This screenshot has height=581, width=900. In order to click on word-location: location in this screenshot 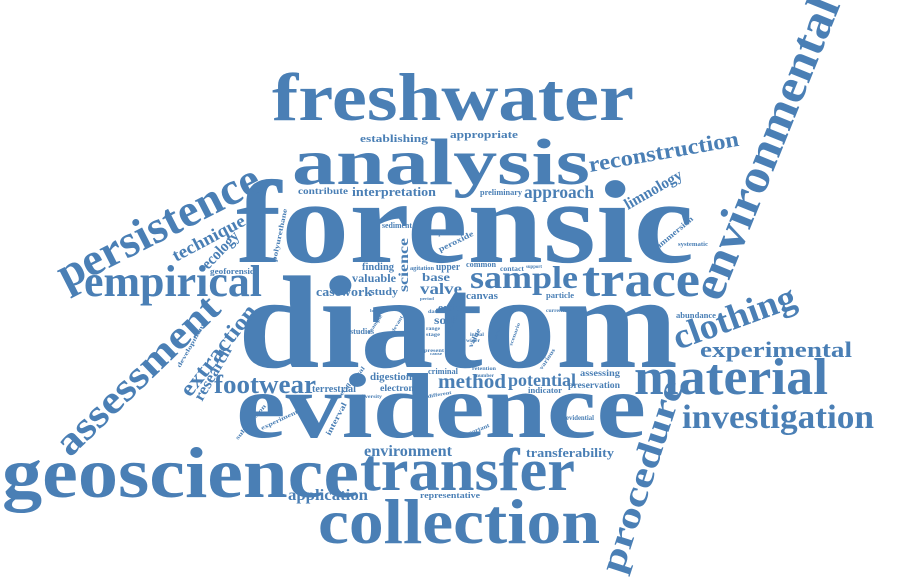, I will do `click(379, 310)`.